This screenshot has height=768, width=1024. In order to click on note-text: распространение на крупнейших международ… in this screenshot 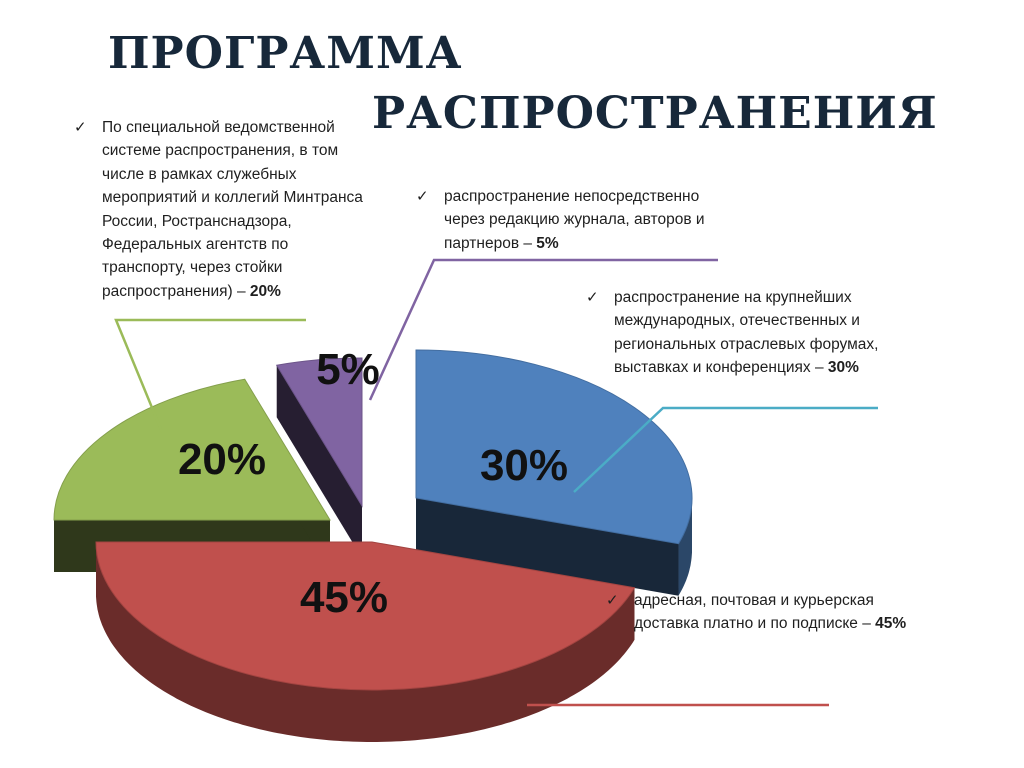, I will do `click(746, 333)`.